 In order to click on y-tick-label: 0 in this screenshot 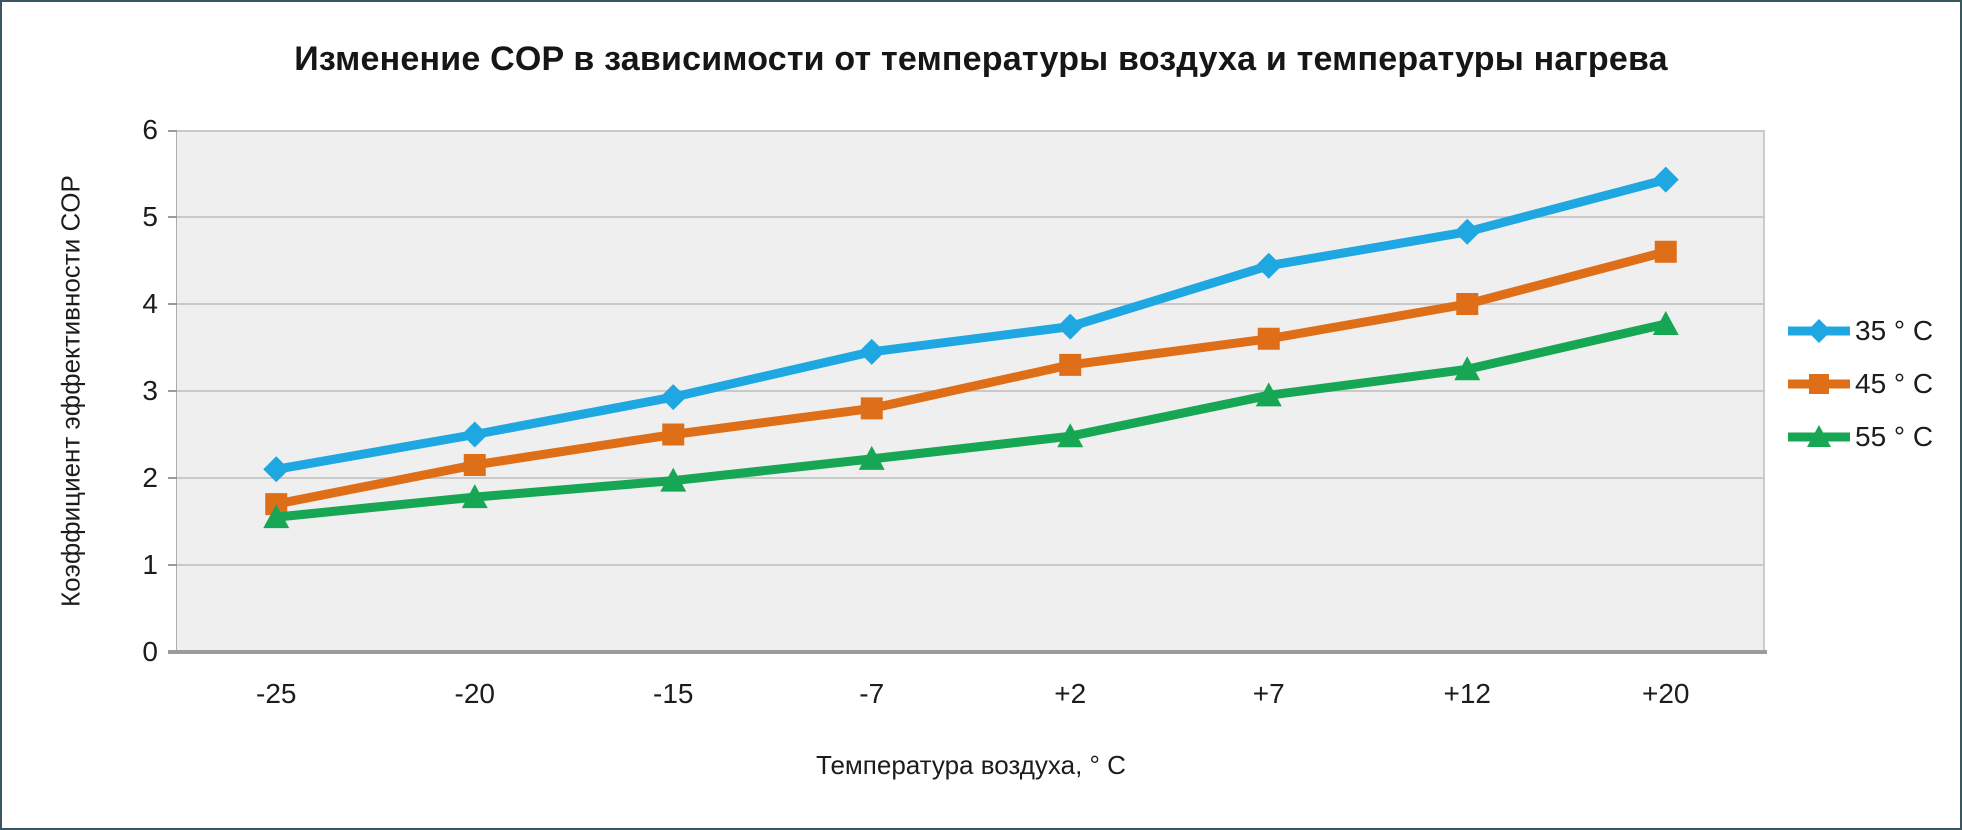, I will do `click(150, 651)`.